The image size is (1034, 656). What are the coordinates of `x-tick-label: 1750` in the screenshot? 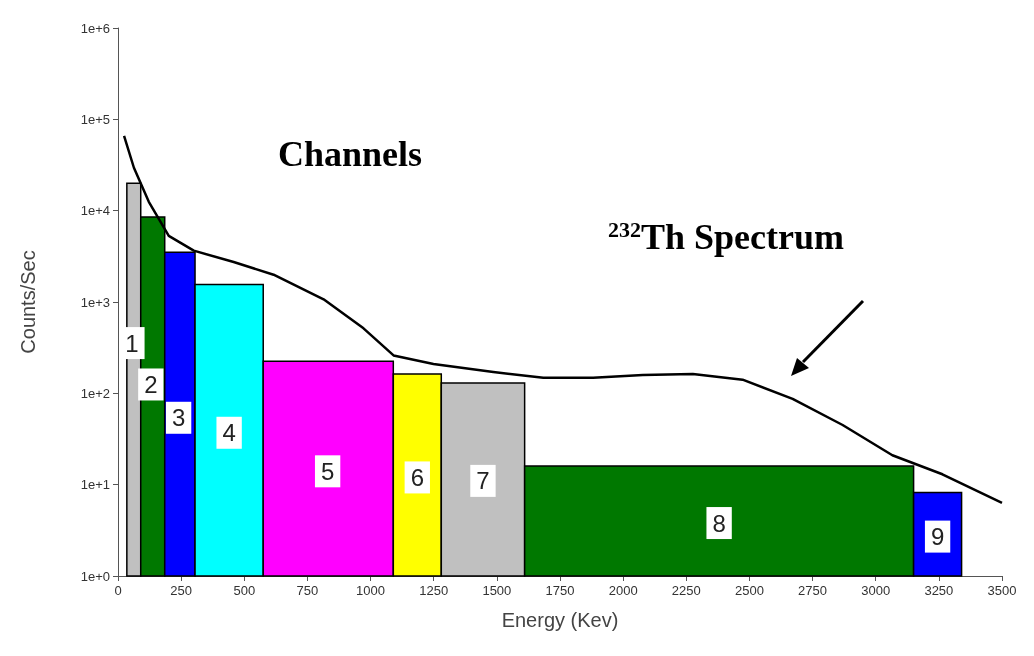 It's located at (560, 590).